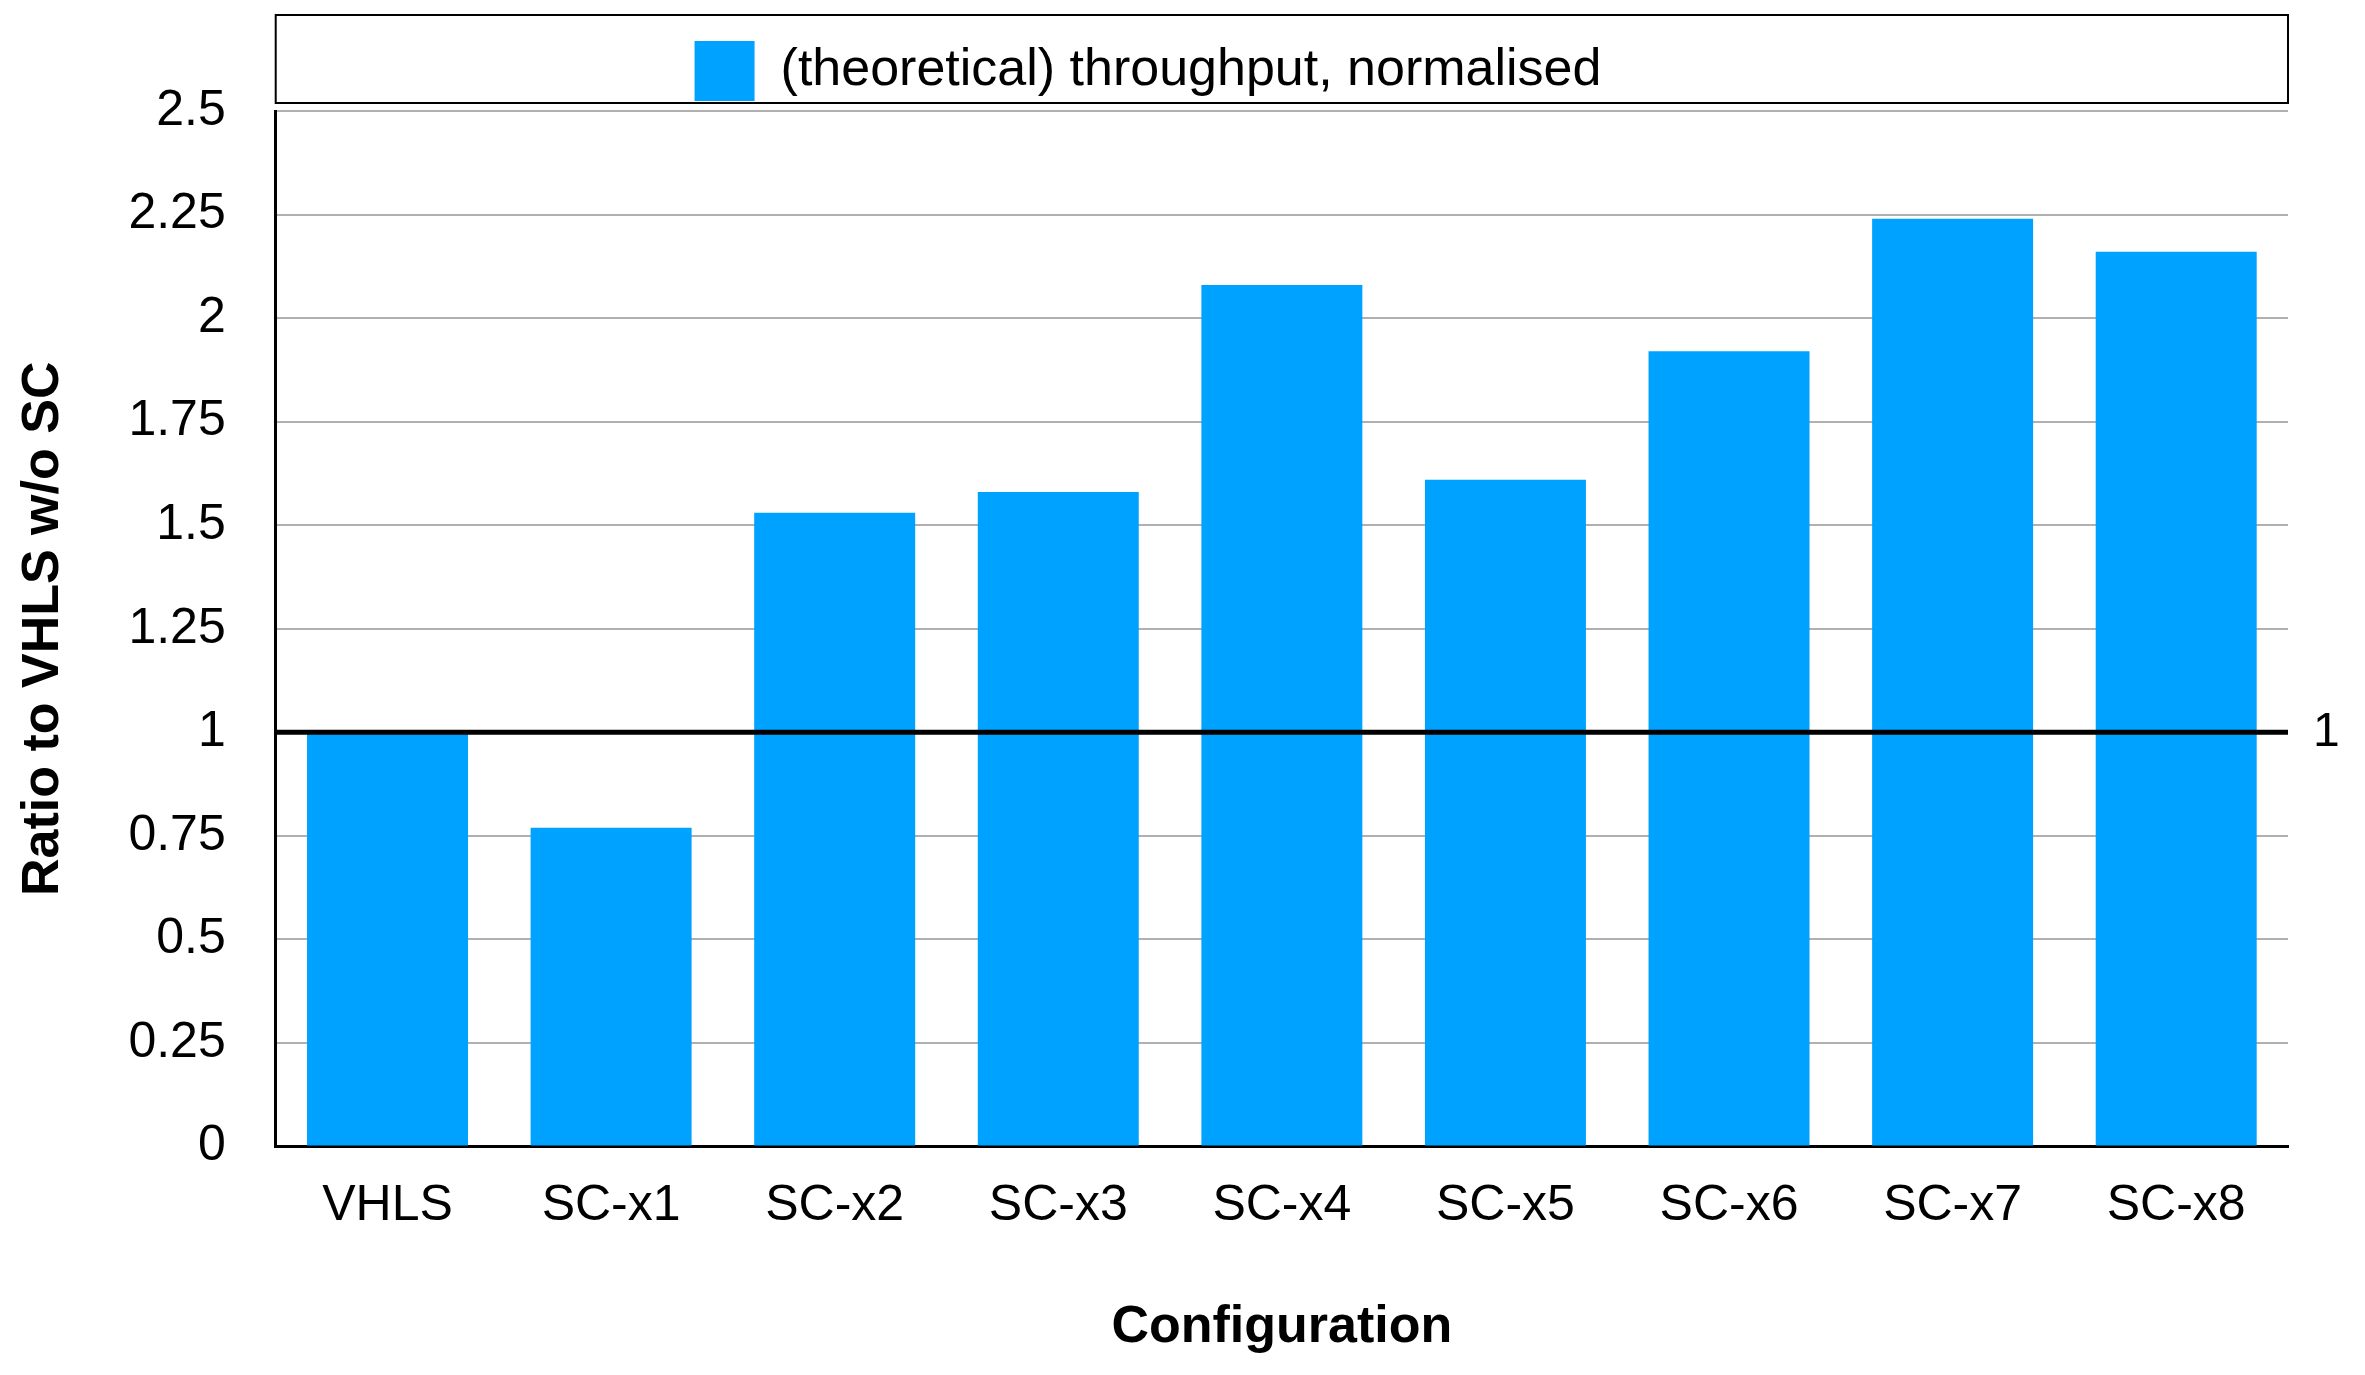  Describe the element at coordinates (835, 1203) in the screenshot. I see `x-tick-label: SC-x2` at that location.